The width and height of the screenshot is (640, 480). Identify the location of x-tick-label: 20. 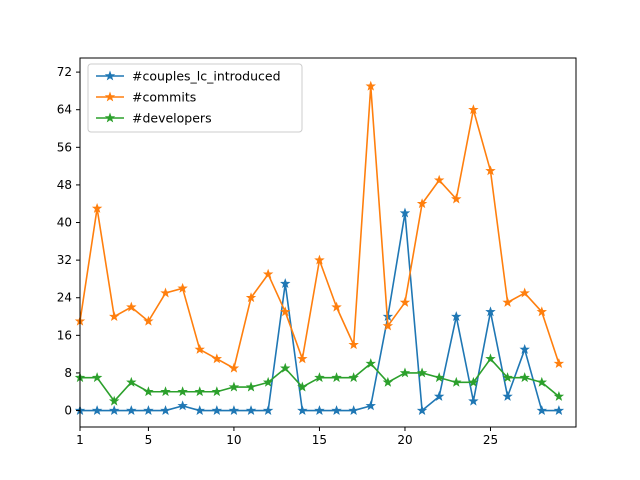
(404, 440).